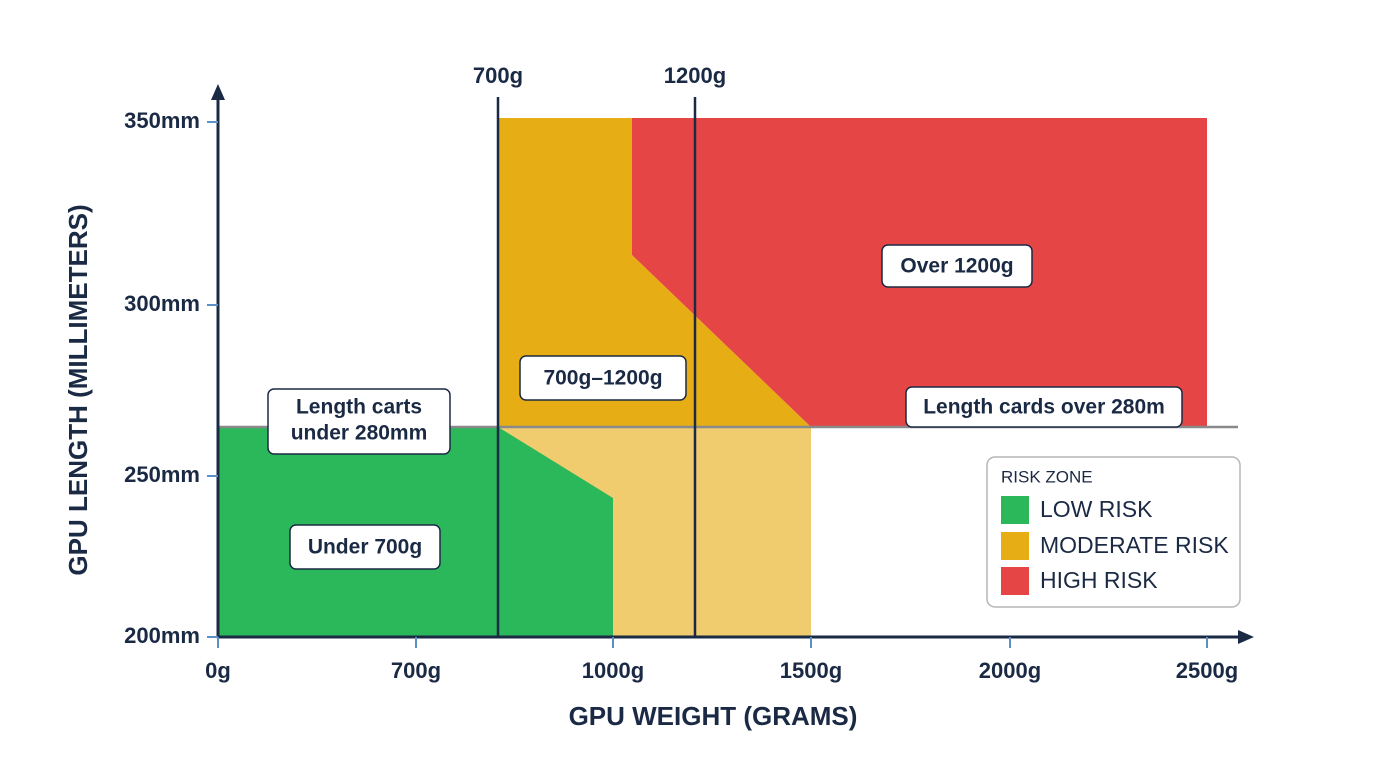 This screenshot has height=768, width=1376. What do you see at coordinates (171, 378) in the screenshot?
I see `y-ticks: 350mm 300mm 250mm 200mm` at bounding box center [171, 378].